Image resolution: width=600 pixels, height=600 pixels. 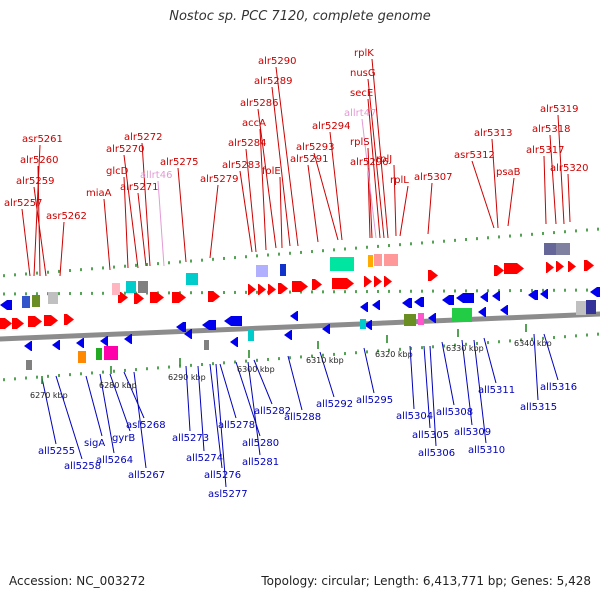 What do you see at coordinates (260, 443) in the screenshot?
I see `reverse-gene-label: all5280` at bounding box center [260, 443].